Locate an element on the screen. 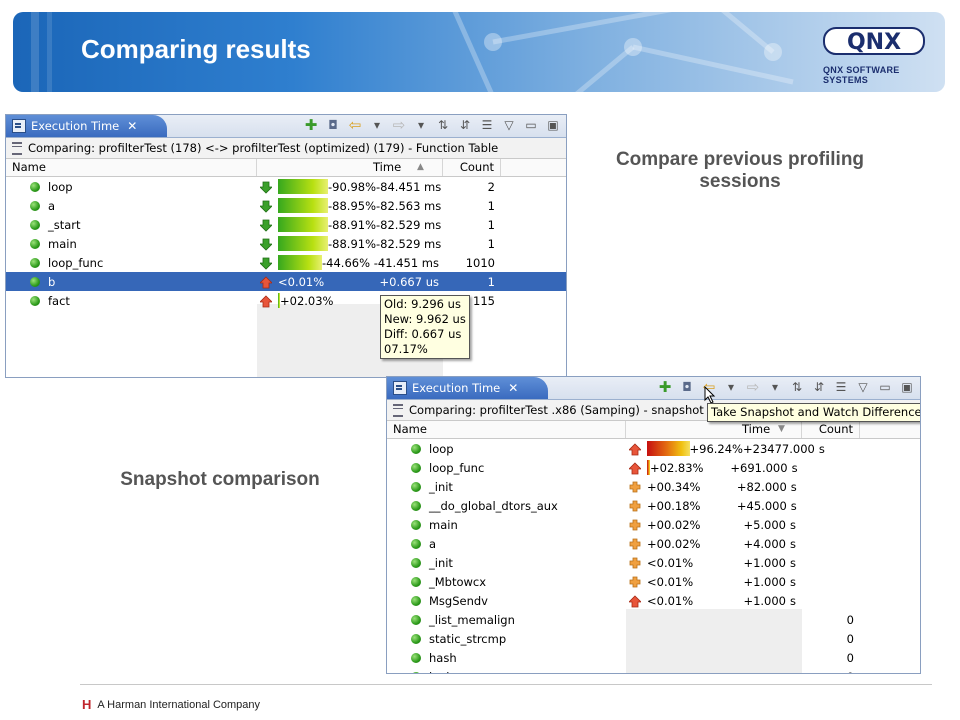 This screenshot has height=720, width=960. table-row: _start -88.91% -82.529 ms 1 is located at coordinates (286, 224).